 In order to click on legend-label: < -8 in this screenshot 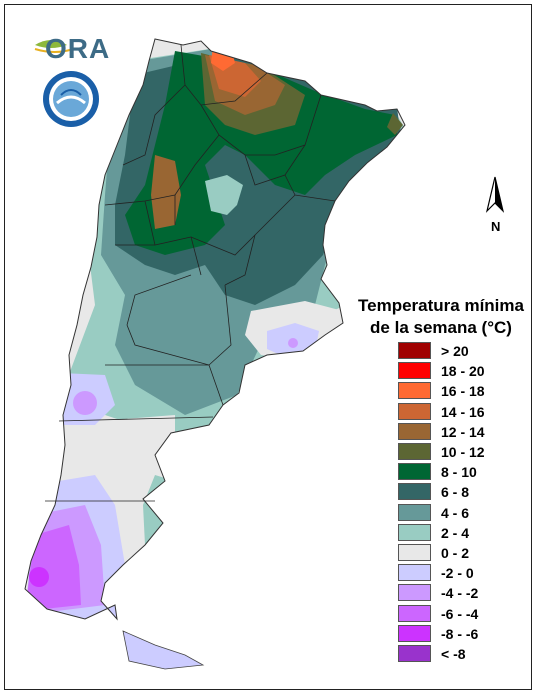, I will do `click(453, 654)`.